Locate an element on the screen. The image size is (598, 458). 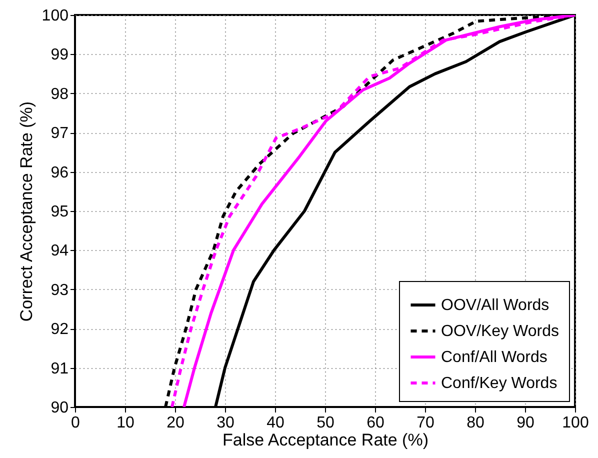
x-tick-label: 80 is located at coordinates (475, 423).